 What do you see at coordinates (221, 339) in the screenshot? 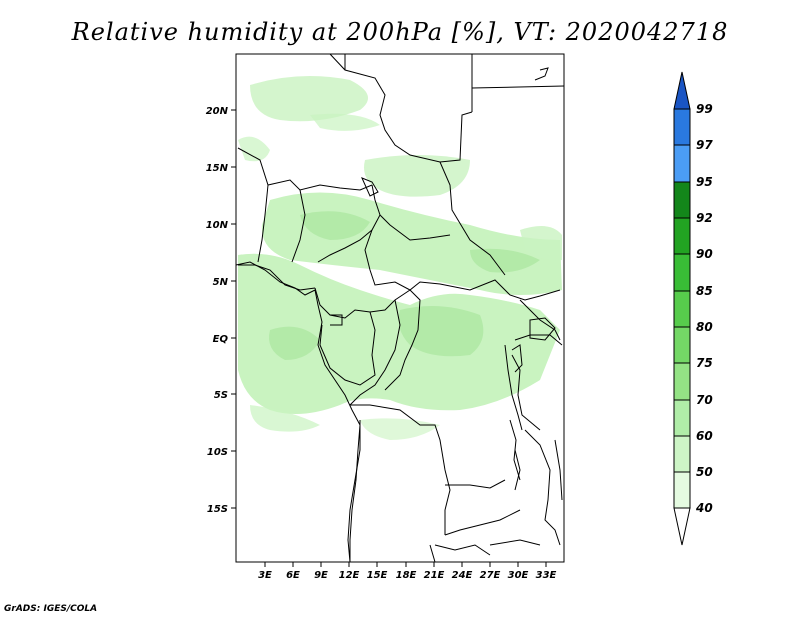
I see `lat-label: EQ` at bounding box center [221, 339].